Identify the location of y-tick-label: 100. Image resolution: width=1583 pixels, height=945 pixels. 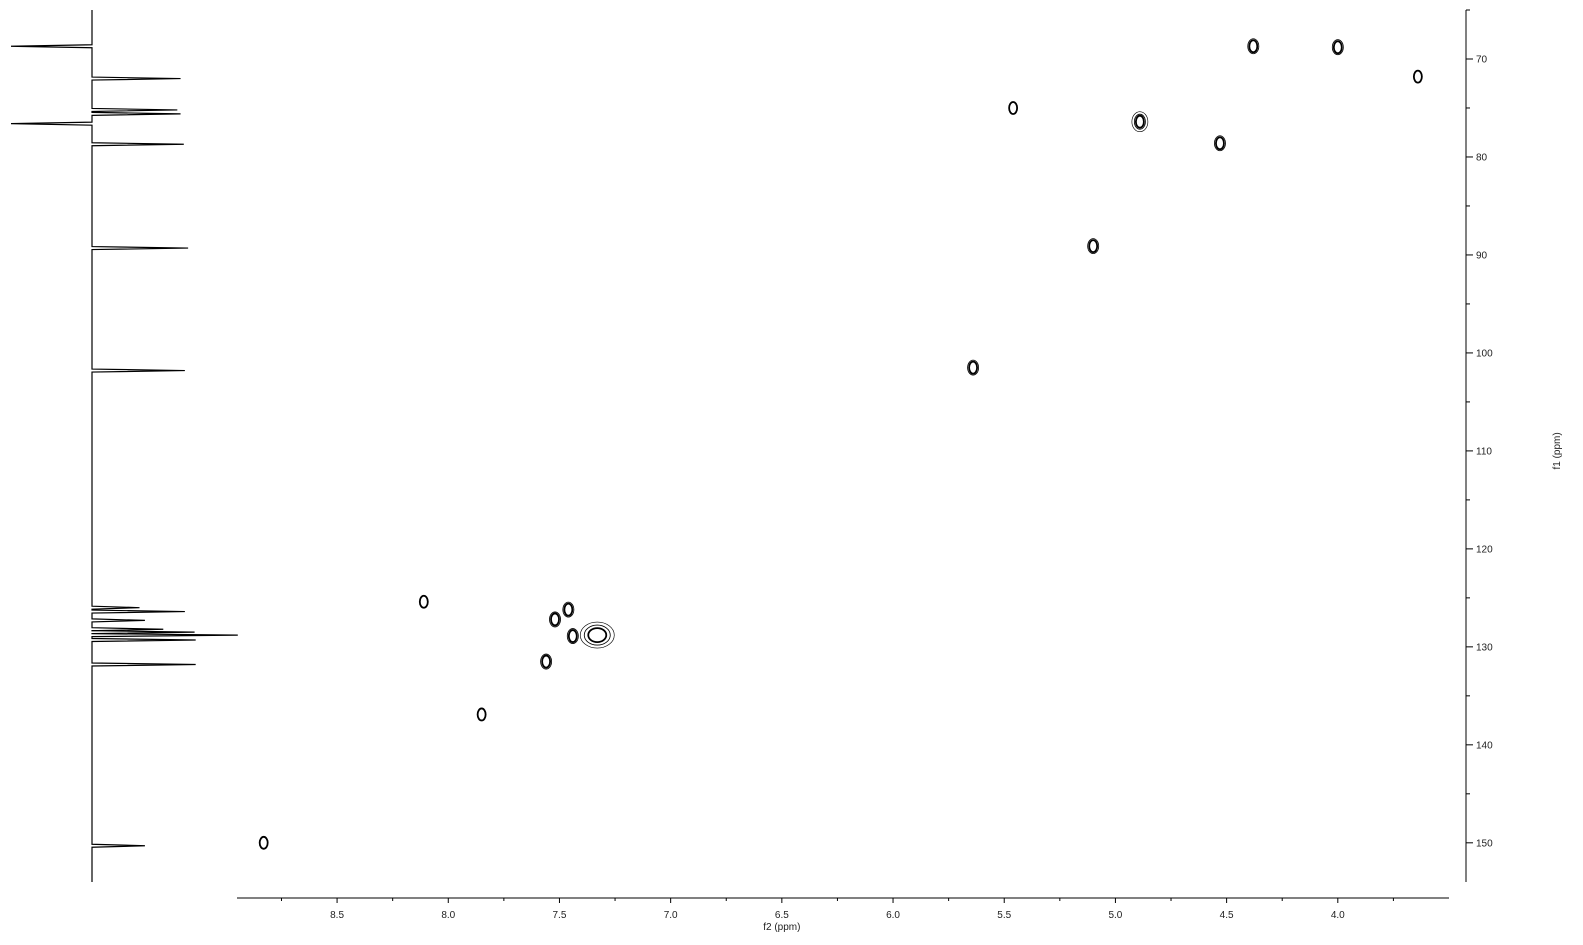
(1484, 353).